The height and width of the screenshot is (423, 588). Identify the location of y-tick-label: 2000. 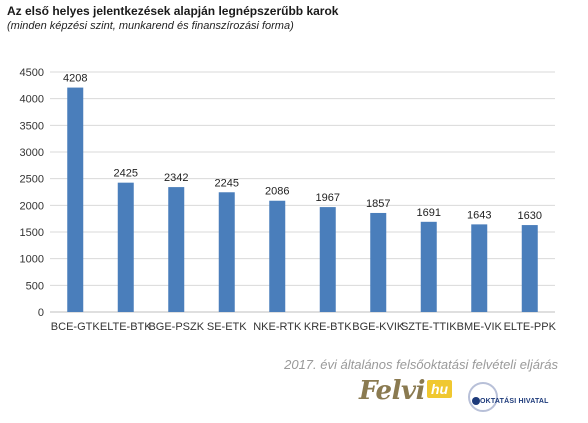
(32, 206).